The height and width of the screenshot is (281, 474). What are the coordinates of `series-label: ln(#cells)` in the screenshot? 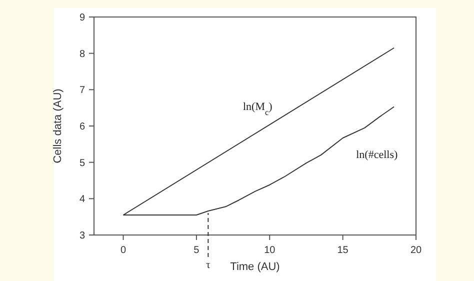 It's located at (377, 154).